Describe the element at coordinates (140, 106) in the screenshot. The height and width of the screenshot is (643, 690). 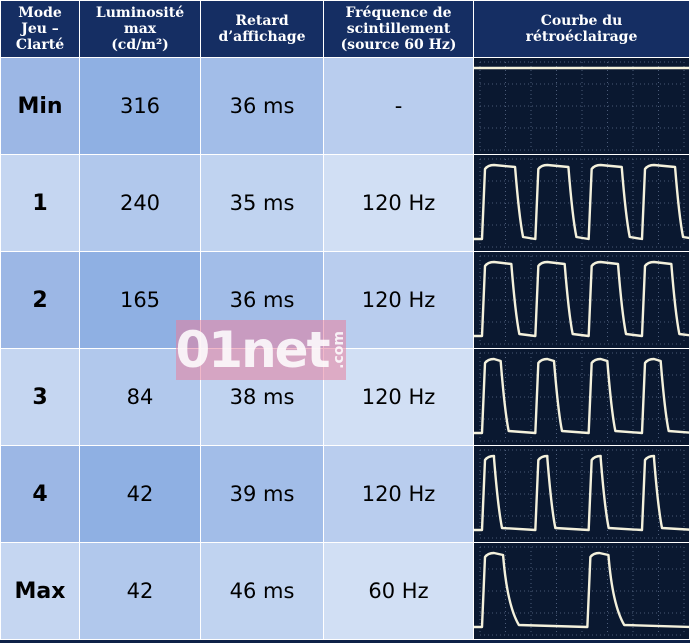
I see `luminance-cell: 316` at that location.